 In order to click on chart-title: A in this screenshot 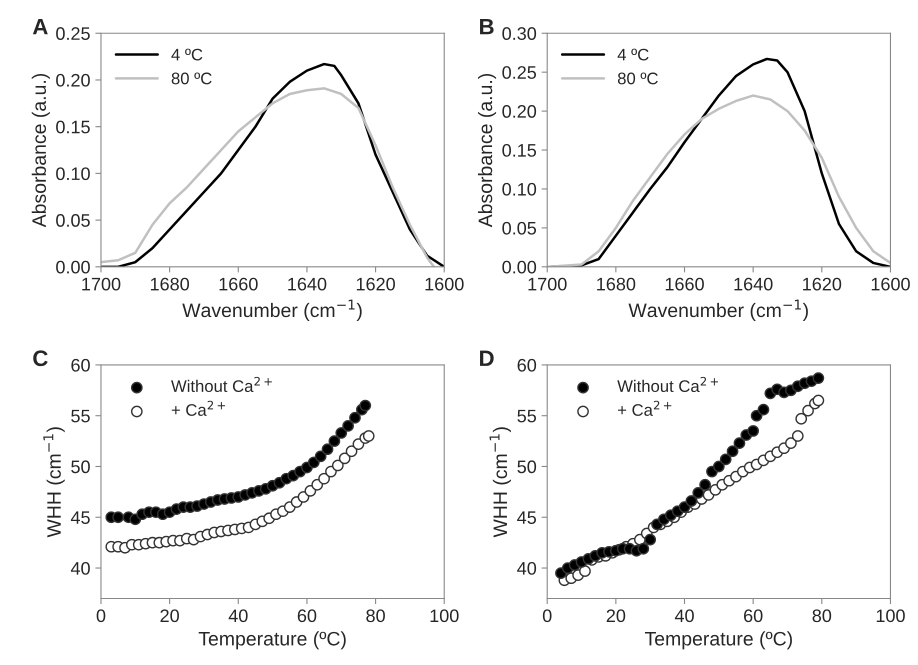, I will do `click(40, 26)`.